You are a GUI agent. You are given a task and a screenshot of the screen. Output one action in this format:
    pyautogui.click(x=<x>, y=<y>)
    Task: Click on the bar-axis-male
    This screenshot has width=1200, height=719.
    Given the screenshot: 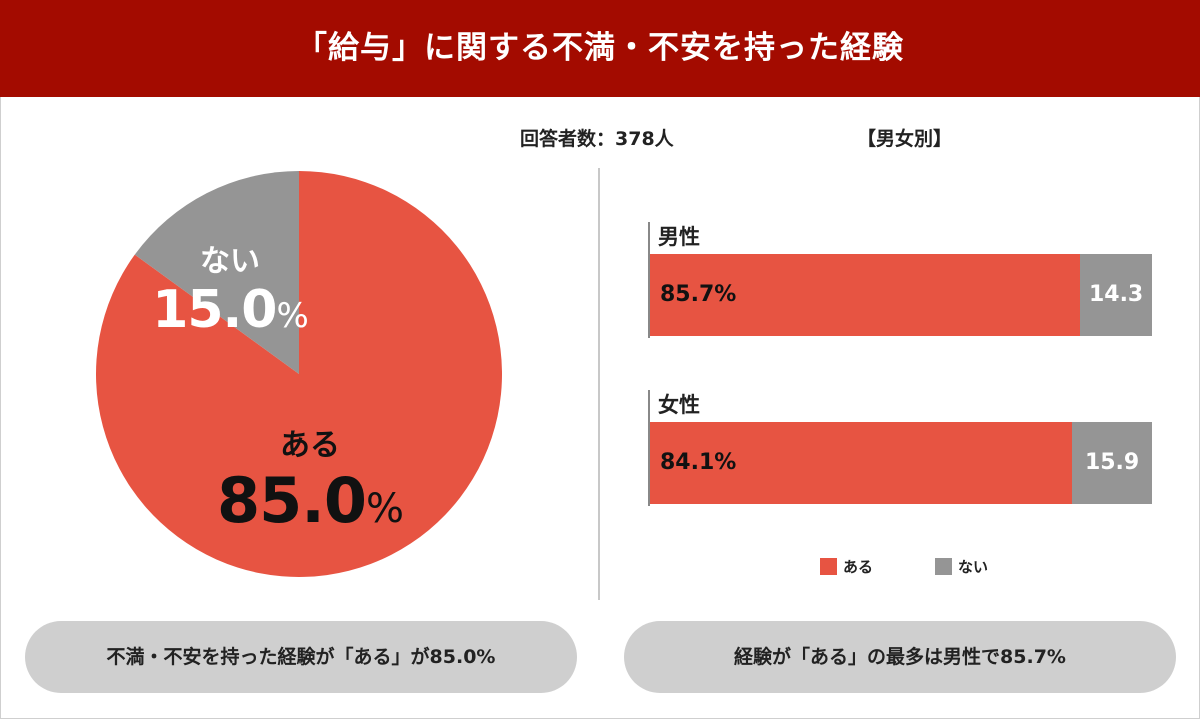 What is the action you would take?
    pyautogui.click(x=649, y=280)
    